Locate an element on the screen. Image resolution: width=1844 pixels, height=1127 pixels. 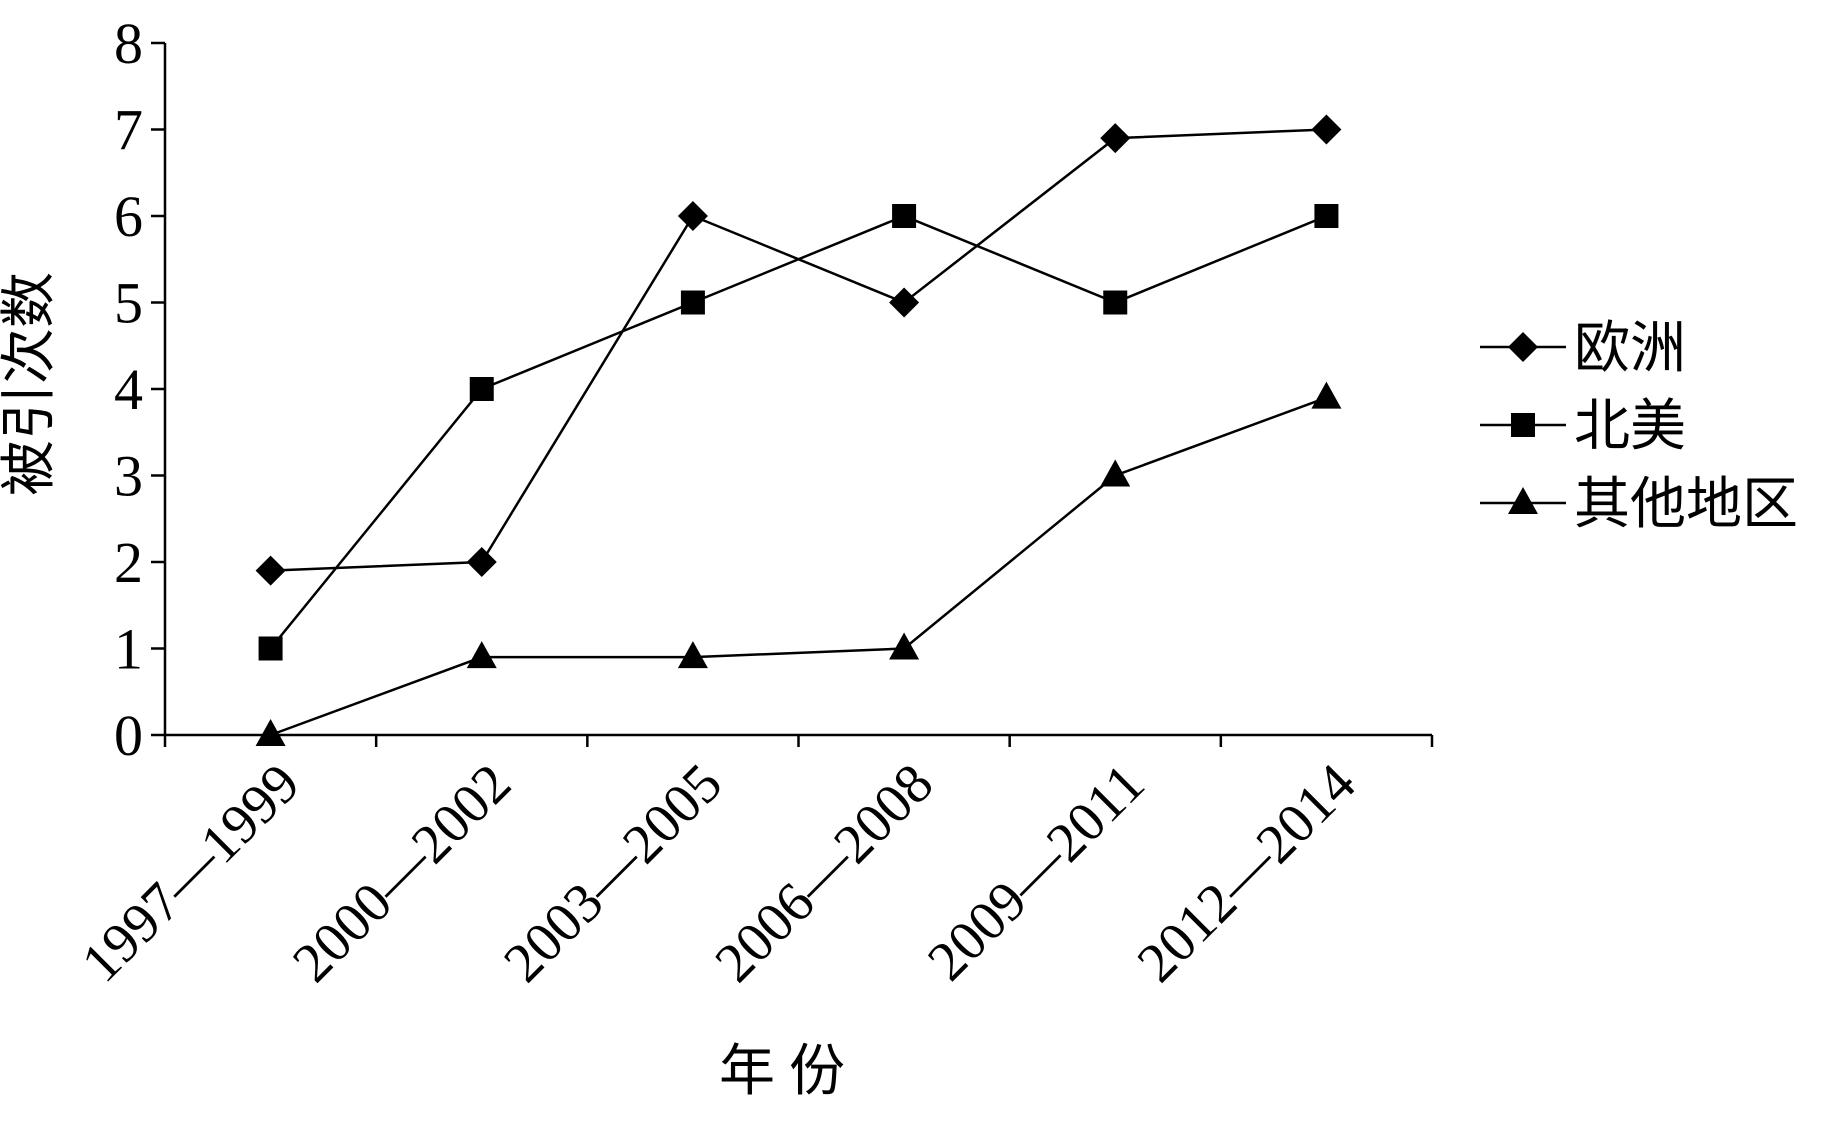
x-tick-label: 2006—2008 is located at coordinates (824, 873).